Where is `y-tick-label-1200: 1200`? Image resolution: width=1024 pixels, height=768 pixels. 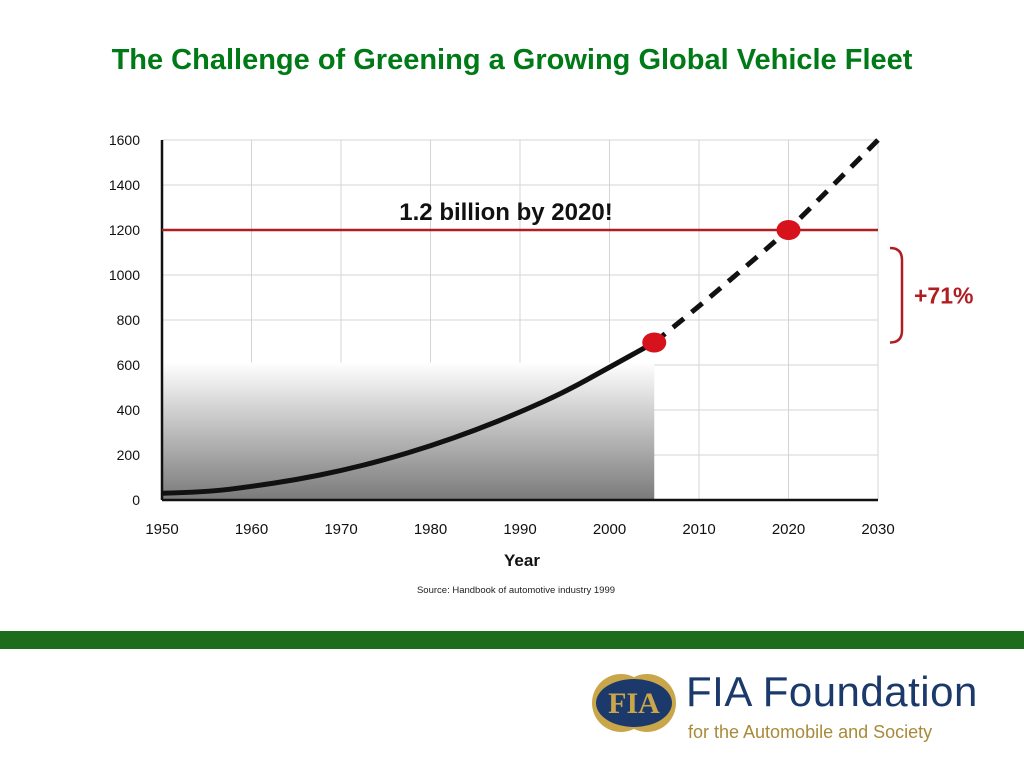 y-tick-label-1200: 1200 is located at coordinates (124, 230).